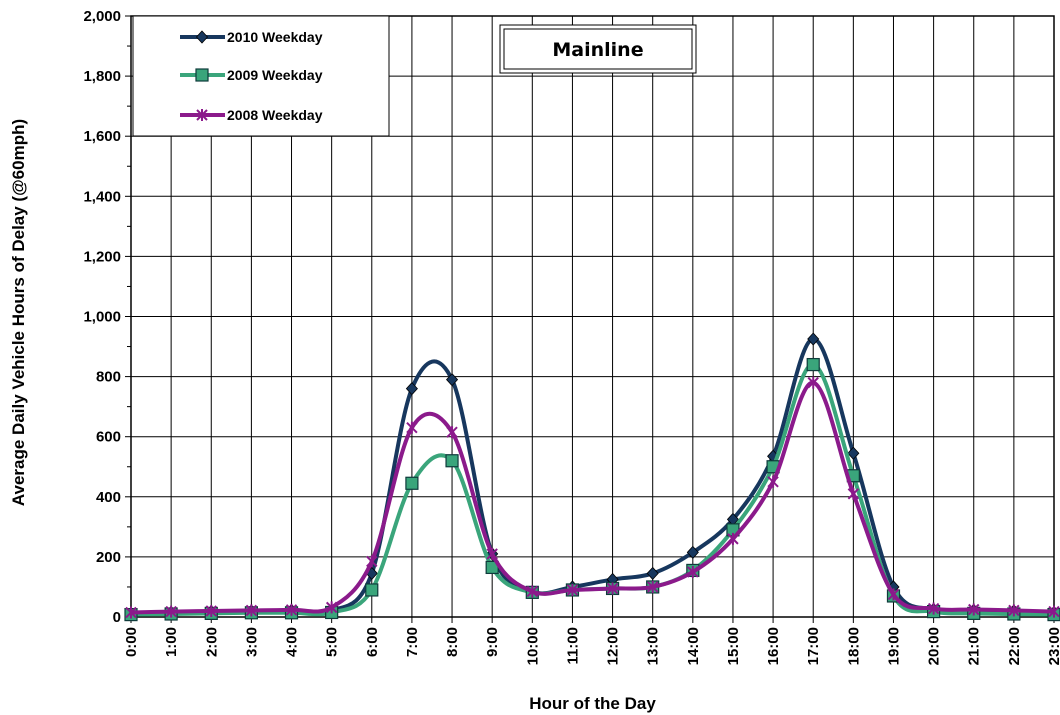 The image size is (1060, 715). What do you see at coordinates (108, 437) in the screenshot?
I see `y-tick-label: 600` at bounding box center [108, 437].